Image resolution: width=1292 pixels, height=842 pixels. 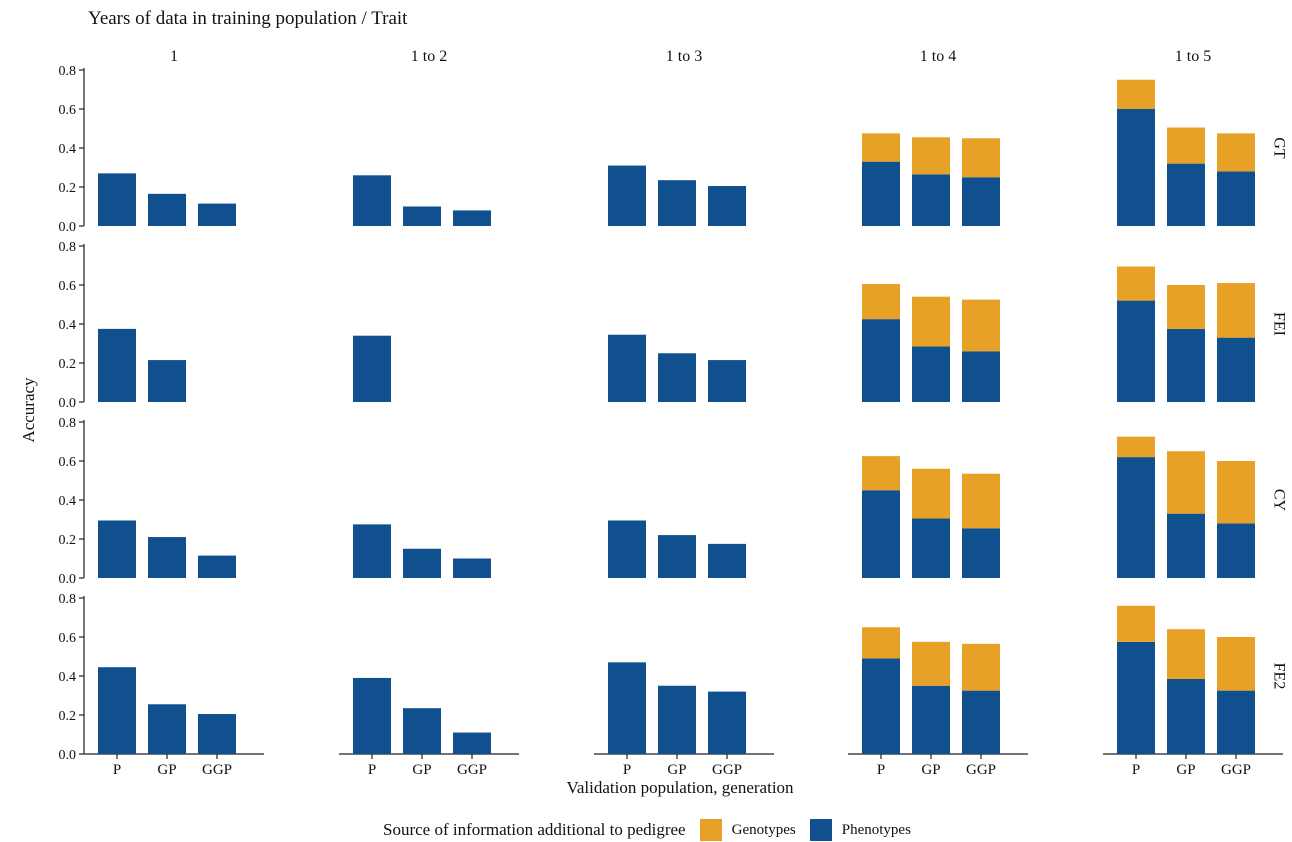 I want to click on legend-swatch-phenotypes, so click(x=820, y=830).